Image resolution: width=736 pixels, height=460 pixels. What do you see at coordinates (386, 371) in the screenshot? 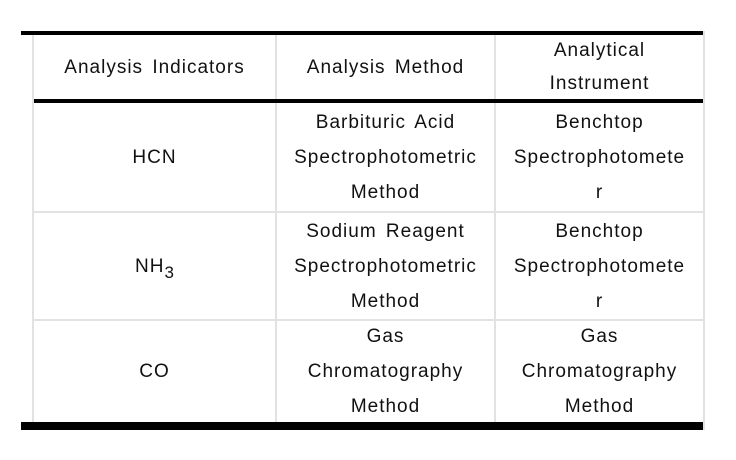
I see `method-cell-co: Gas Chromatography Method` at bounding box center [386, 371].